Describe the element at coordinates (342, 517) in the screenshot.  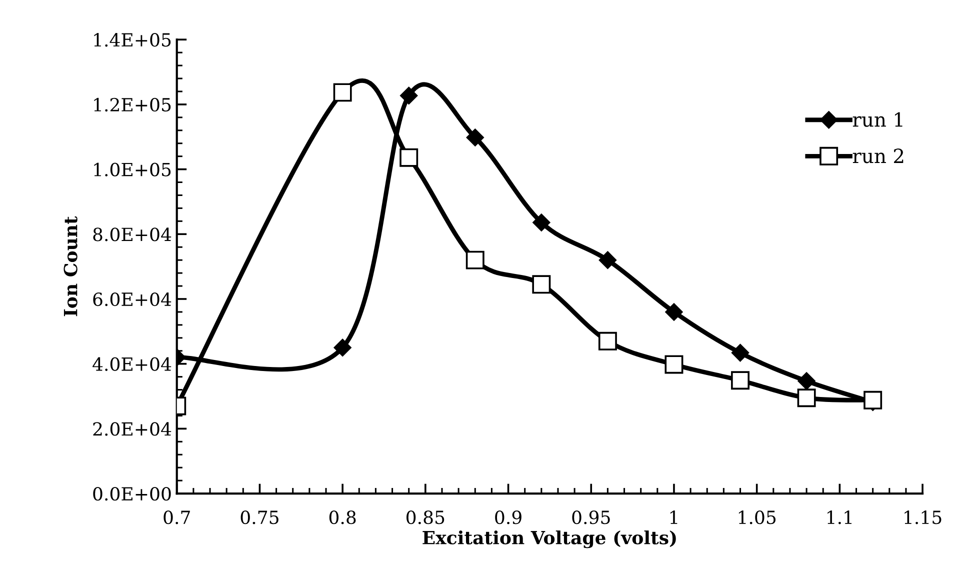
I see `x-tick-label: 0.8` at that location.